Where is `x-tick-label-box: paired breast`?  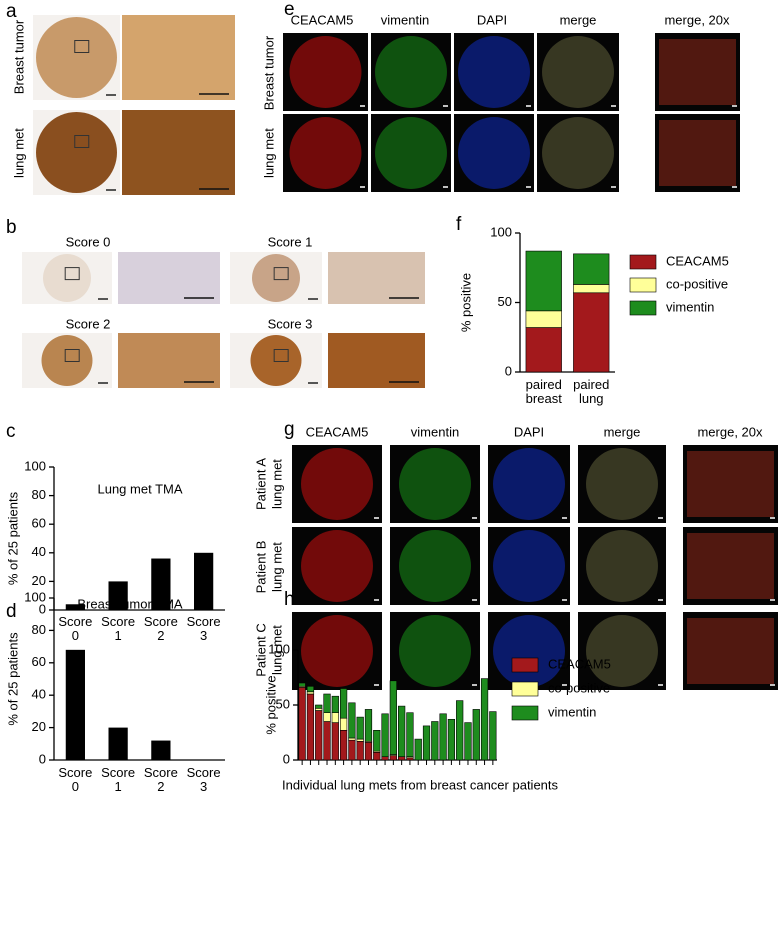 x-tick-label-box: paired breast is located at coordinates (543, 392).